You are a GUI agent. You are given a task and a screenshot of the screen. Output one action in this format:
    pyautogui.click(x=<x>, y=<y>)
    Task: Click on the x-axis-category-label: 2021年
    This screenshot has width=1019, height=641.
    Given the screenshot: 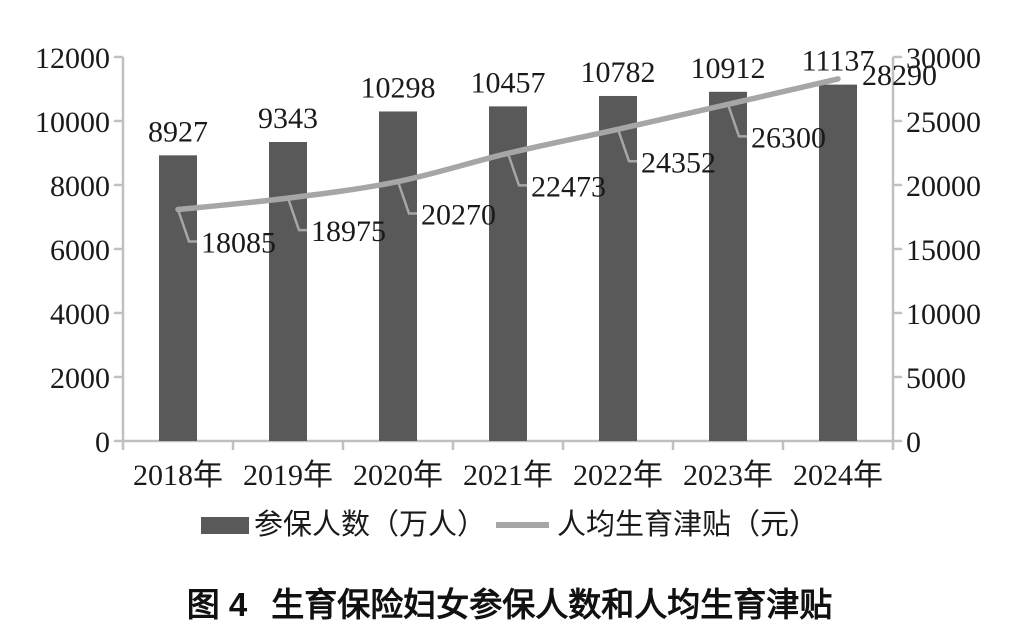 What is the action you would take?
    pyautogui.click(x=508, y=475)
    